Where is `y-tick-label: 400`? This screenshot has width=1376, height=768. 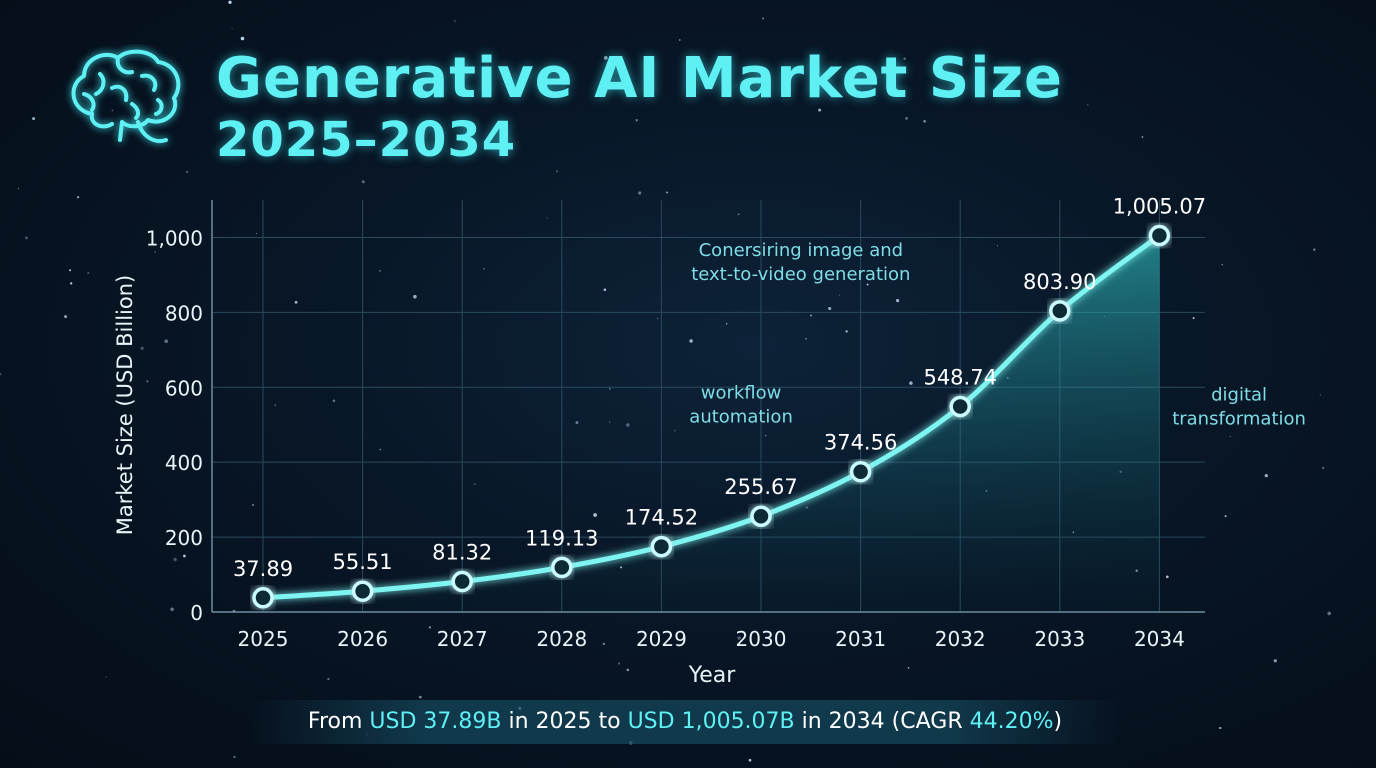 y-tick-label: 400 is located at coordinates (184, 463).